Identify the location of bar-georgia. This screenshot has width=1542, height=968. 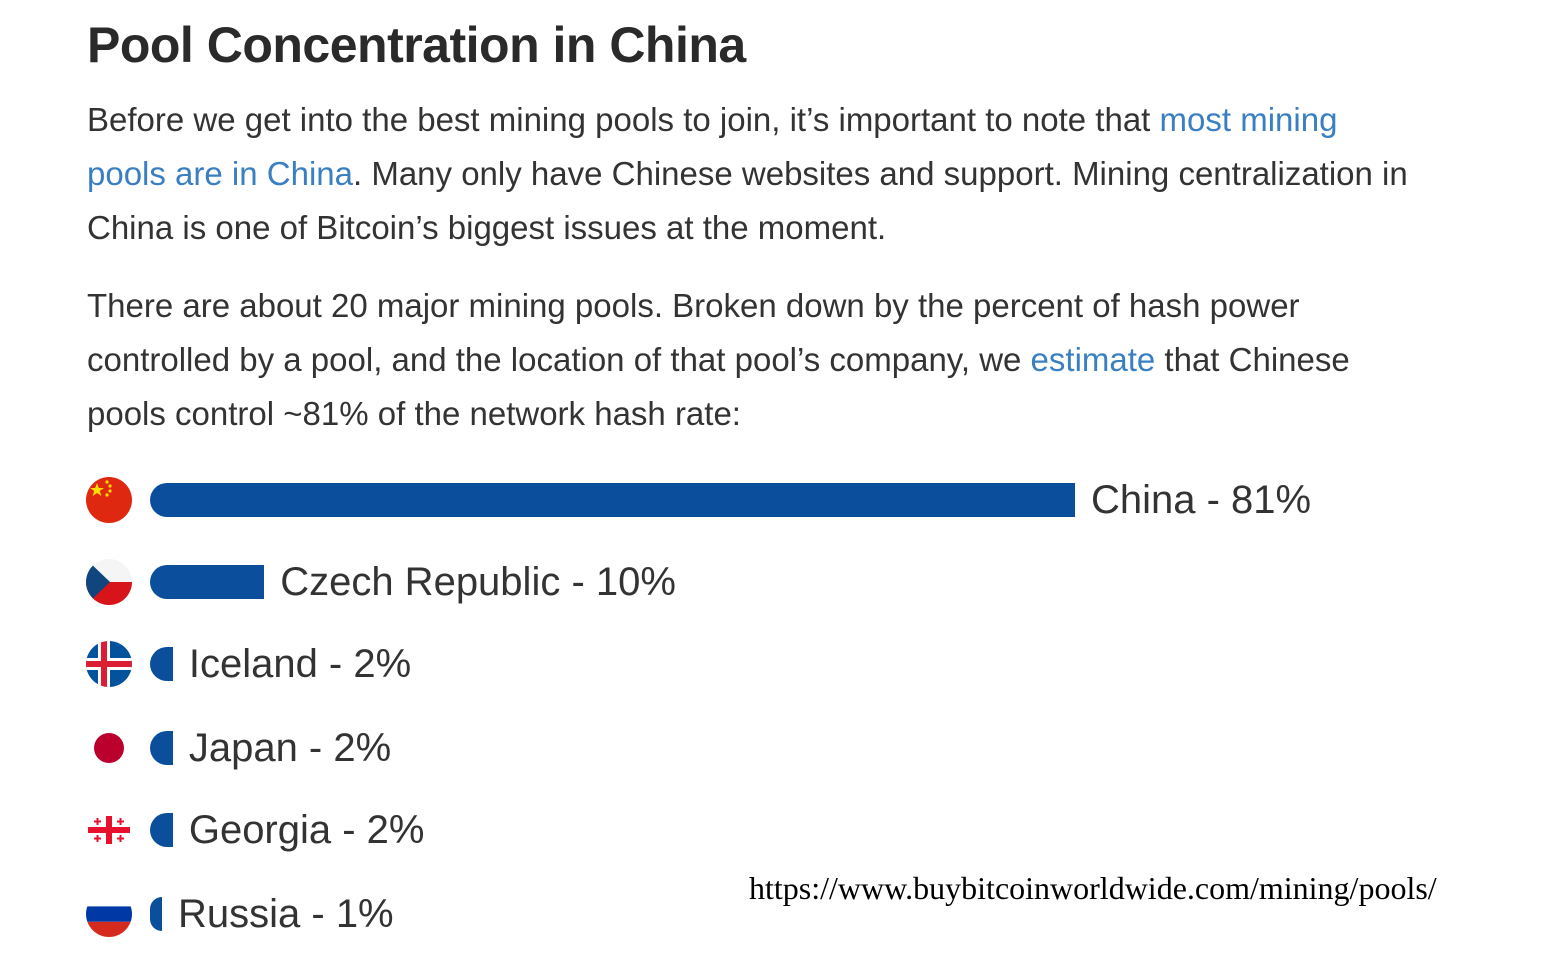
(161, 830).